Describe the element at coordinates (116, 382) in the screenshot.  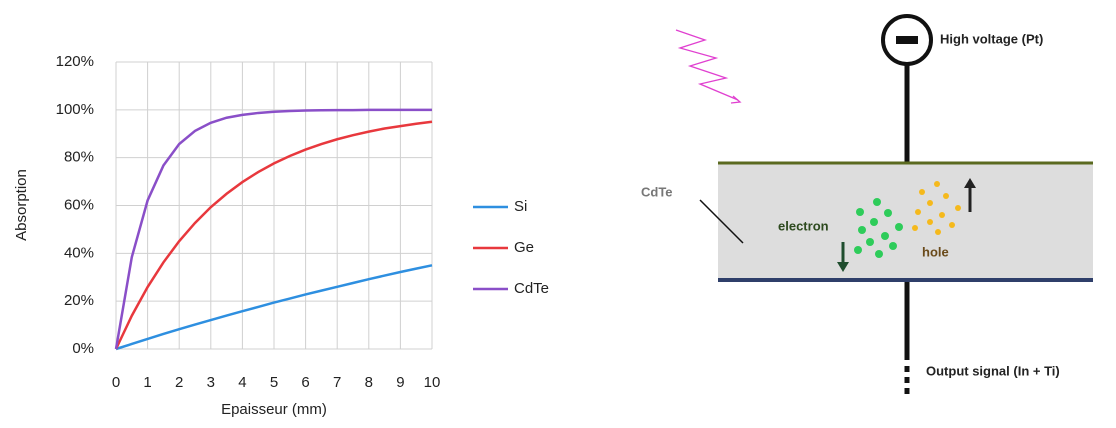
I see `x-tick-label: 0` at that location.